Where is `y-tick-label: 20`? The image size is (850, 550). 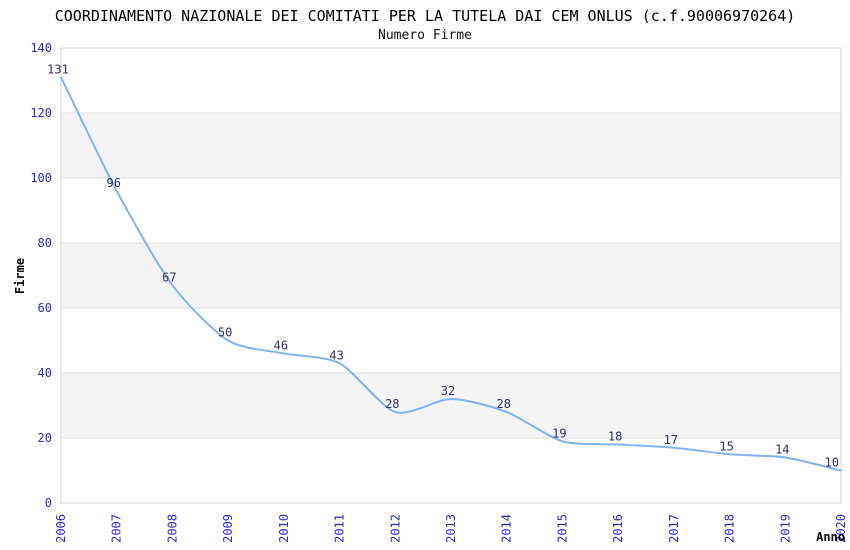 y-tick-label: 20 is located at coordinates (45, 438).